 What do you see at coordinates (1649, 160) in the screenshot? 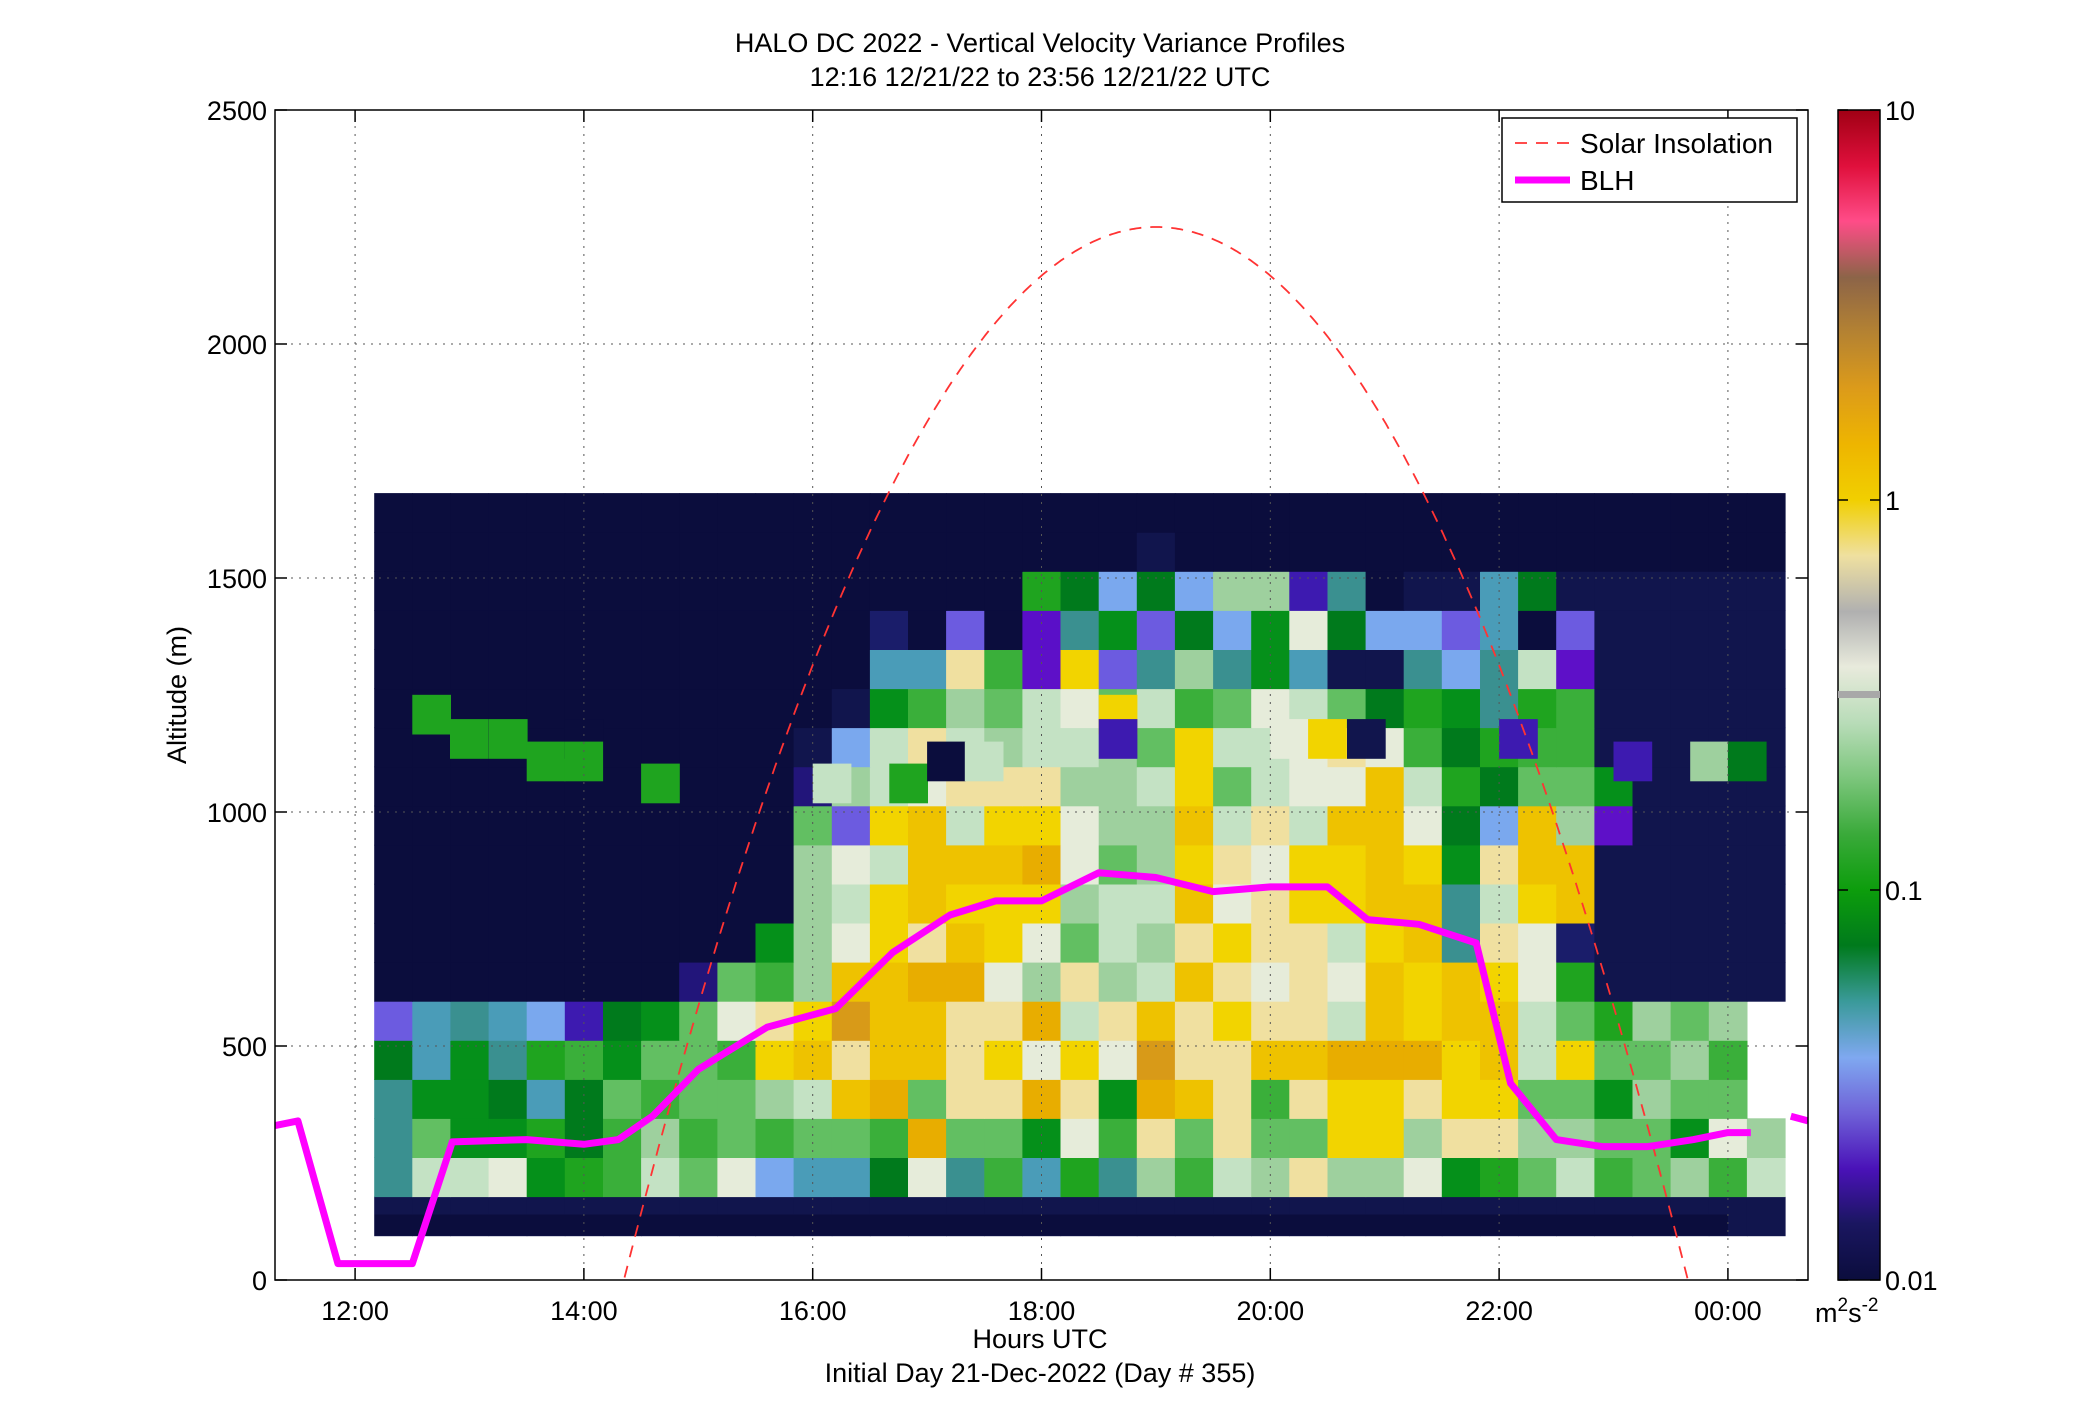
I see `legend: Solar Insolation BLH` at bounding box center [1649, 160].